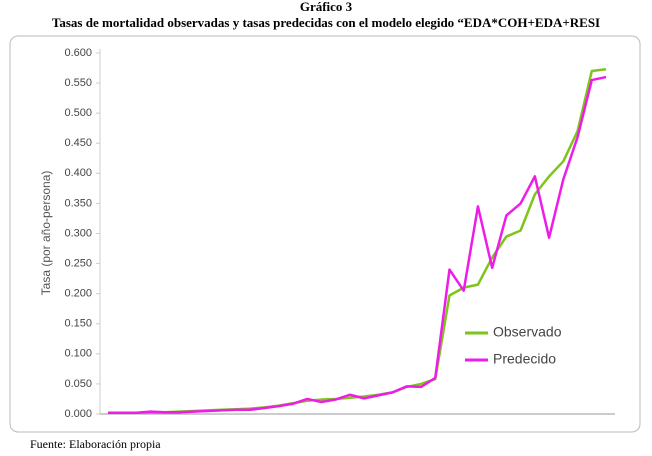 The width and height of the screenshot is (652, 456). I want to click on y-tick-label: 0.350, so click(78, 203).